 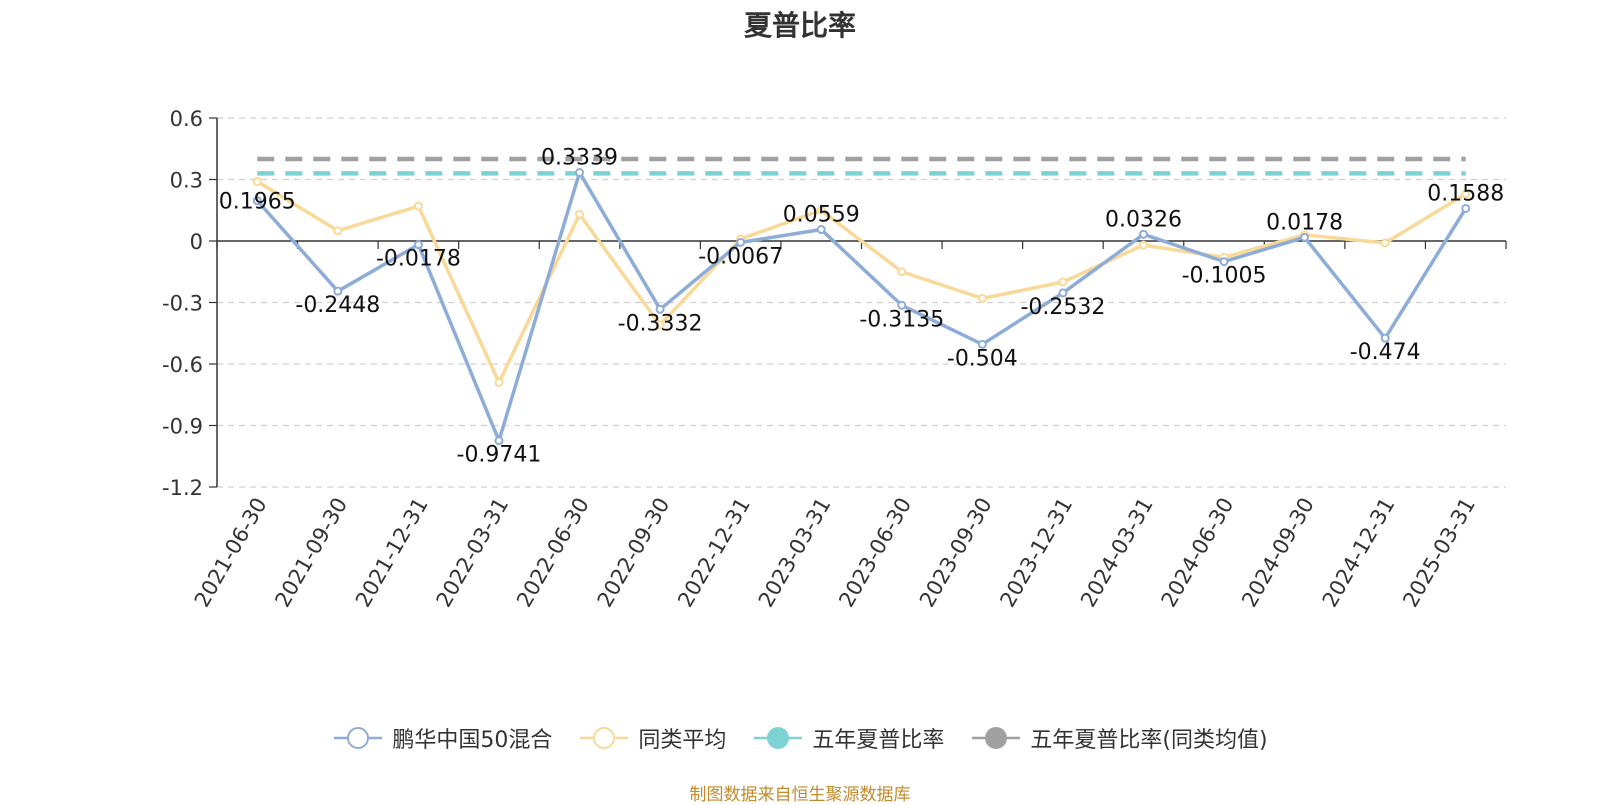 What do you see at coordinates (182, 365) in the screenshot?
I see `y-tick-label: -0.6` at bounding box center [182, 365].